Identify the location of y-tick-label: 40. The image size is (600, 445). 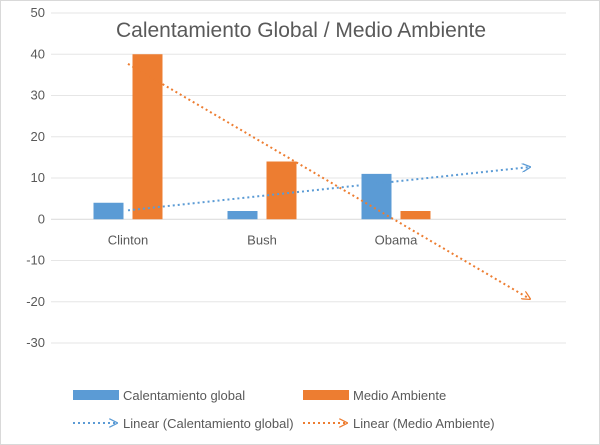
(38, 53).